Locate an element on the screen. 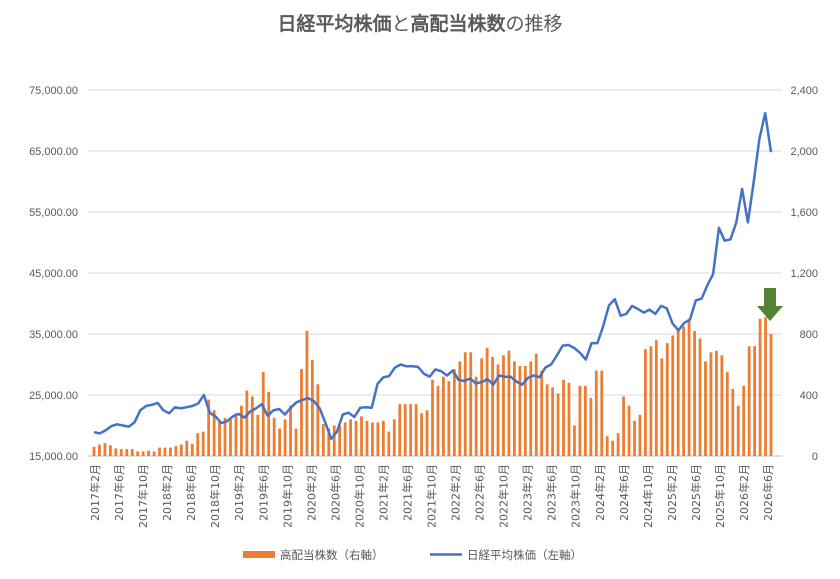 This screenshot has width=840, height=579. x-tick-label: 2022年6月 is located at coordinates (480, 492).